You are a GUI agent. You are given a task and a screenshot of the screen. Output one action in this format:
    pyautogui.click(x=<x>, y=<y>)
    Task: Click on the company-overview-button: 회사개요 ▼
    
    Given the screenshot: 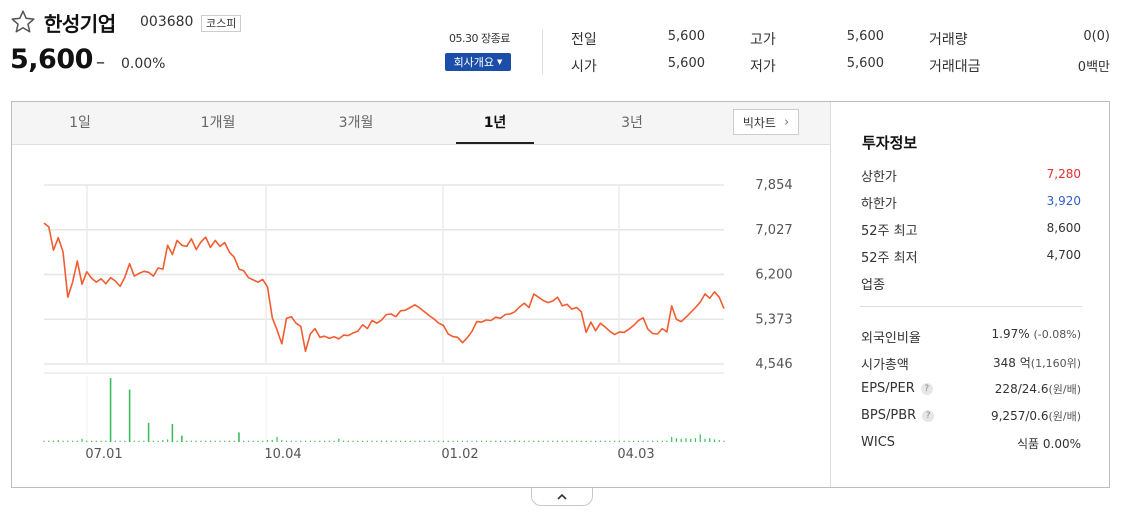 What is the action you would take?
    pyautogui.click(x=478, y=62)
    